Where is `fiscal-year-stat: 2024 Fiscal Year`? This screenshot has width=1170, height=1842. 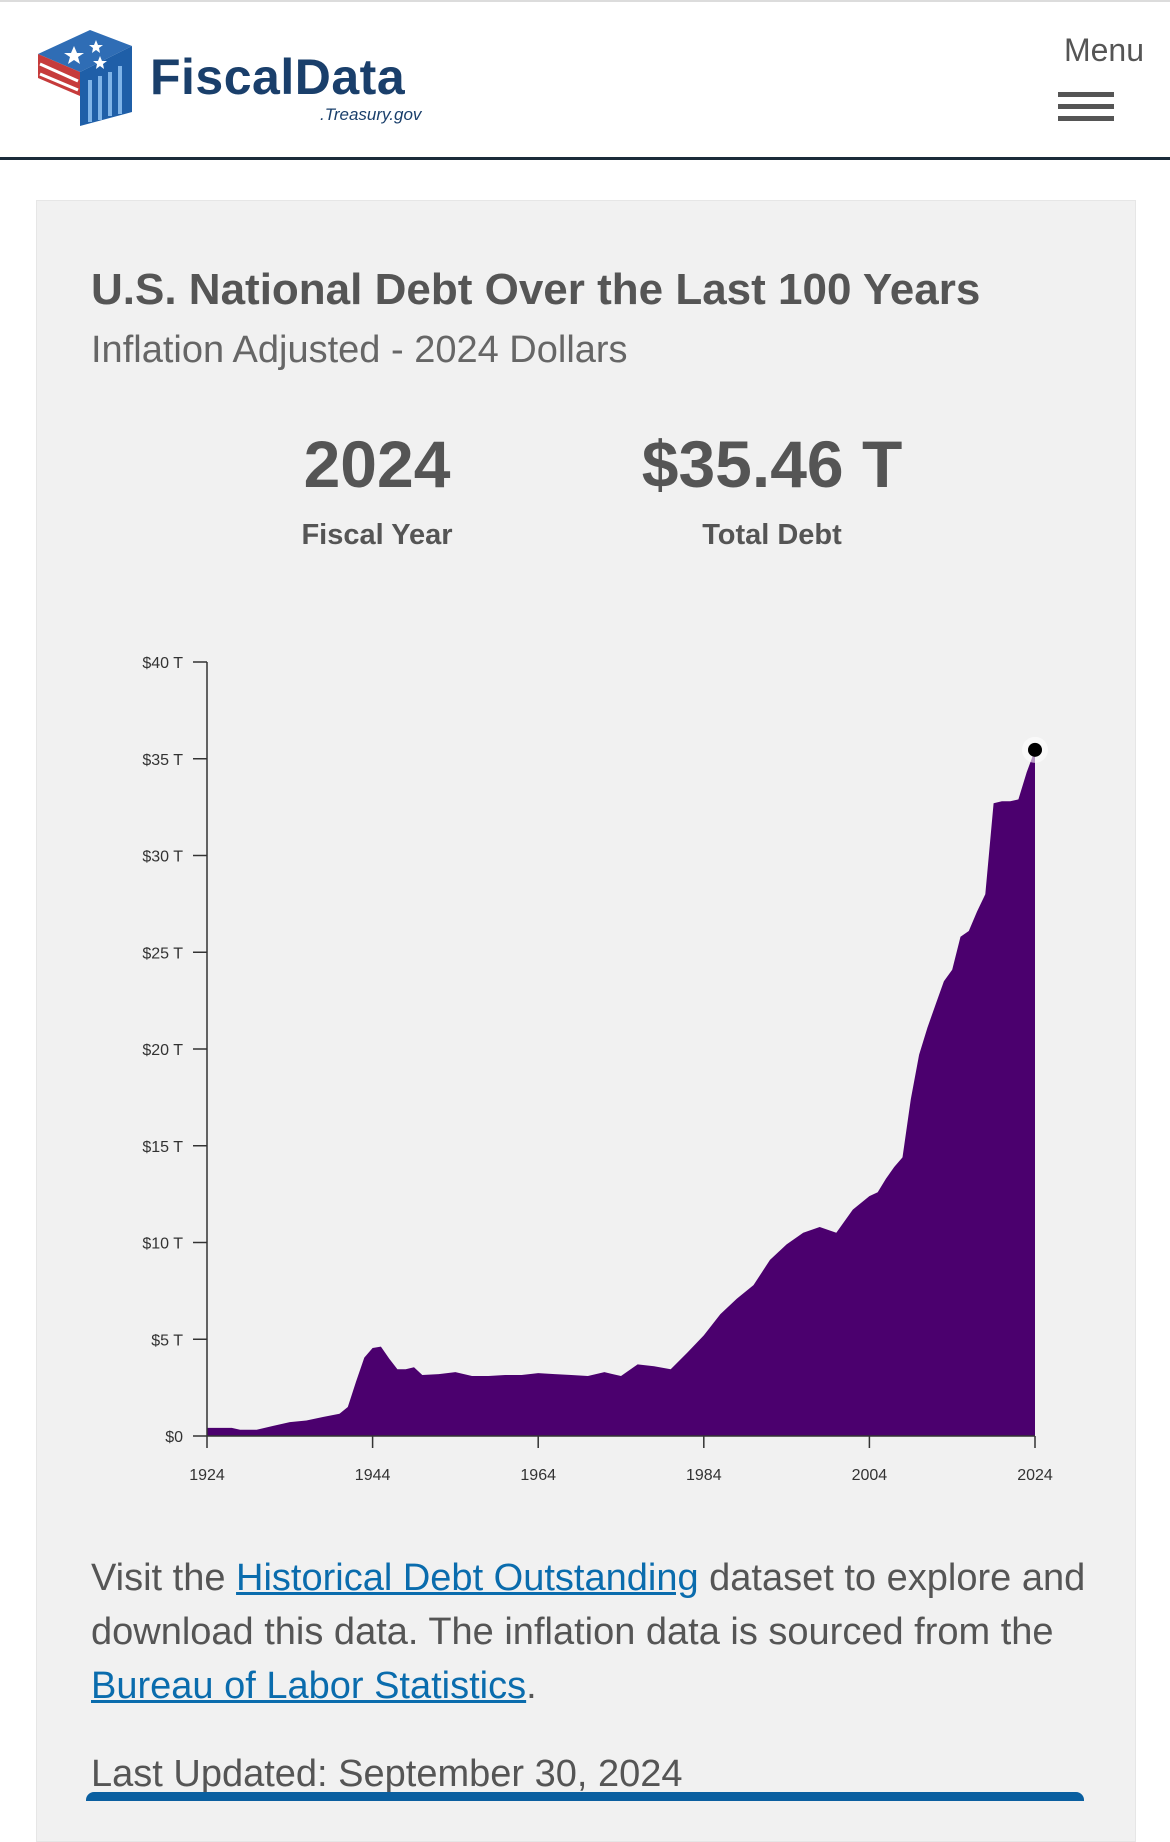 fiscal-year-stat: 2024 Fiscal Year is located at coordinates (377, 491).